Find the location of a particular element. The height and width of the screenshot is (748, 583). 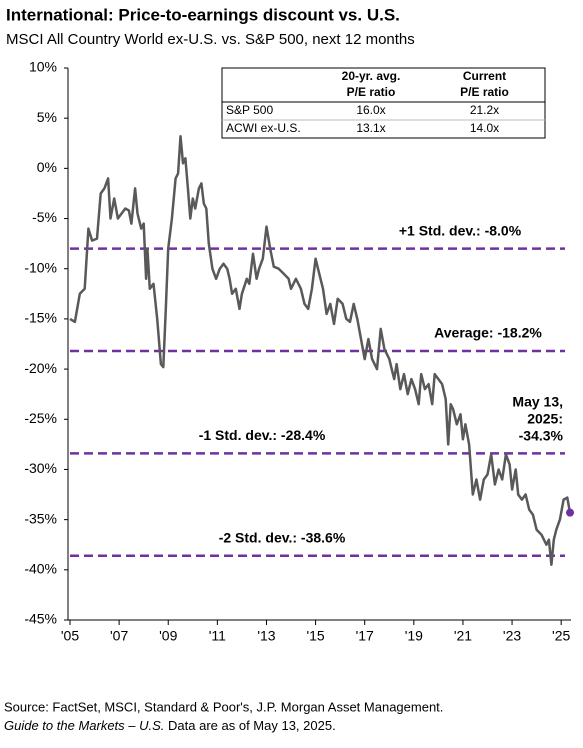

y-tick-label: -15% is located at coordinates (40, 318).